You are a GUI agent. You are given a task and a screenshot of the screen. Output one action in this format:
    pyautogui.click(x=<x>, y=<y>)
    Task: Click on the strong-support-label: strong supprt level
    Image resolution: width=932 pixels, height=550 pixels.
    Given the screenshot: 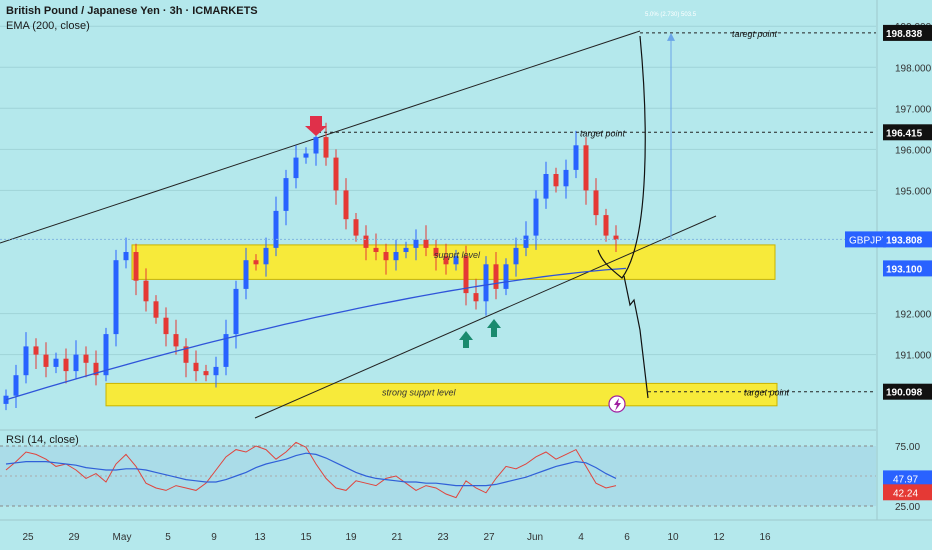 What is the action you would take?
    pyautogui.click(x=419, y=393)
    